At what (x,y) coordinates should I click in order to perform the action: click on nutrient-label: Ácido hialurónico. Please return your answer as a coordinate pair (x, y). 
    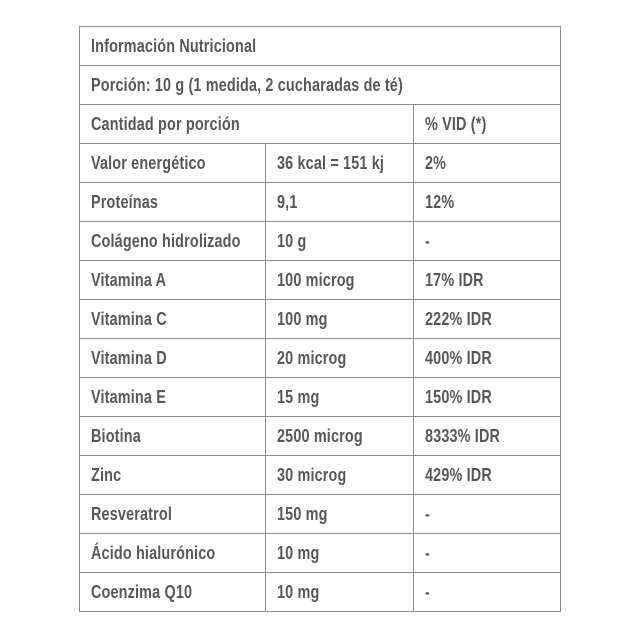
    Looking at the image, I should click on (153, 552).